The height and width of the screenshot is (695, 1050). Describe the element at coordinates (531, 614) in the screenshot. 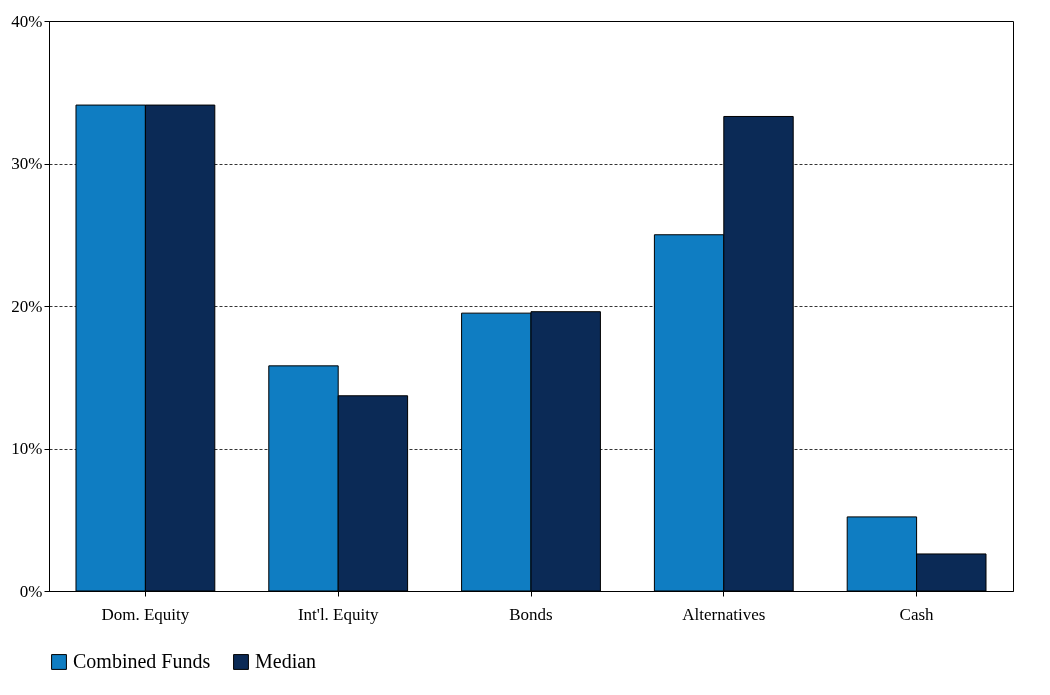

I see `x-tick-label: Bonds` at that location.